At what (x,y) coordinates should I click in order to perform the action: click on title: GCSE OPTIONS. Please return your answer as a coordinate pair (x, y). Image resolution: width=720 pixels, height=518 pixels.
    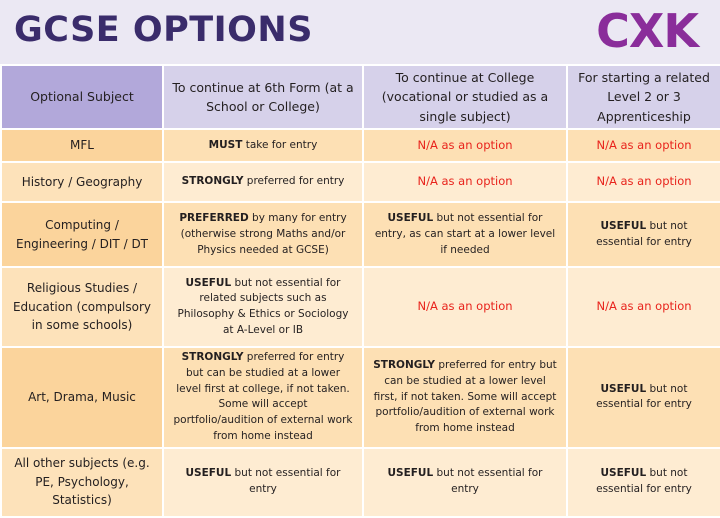
    Looking at the image, I should click on (163, 30).